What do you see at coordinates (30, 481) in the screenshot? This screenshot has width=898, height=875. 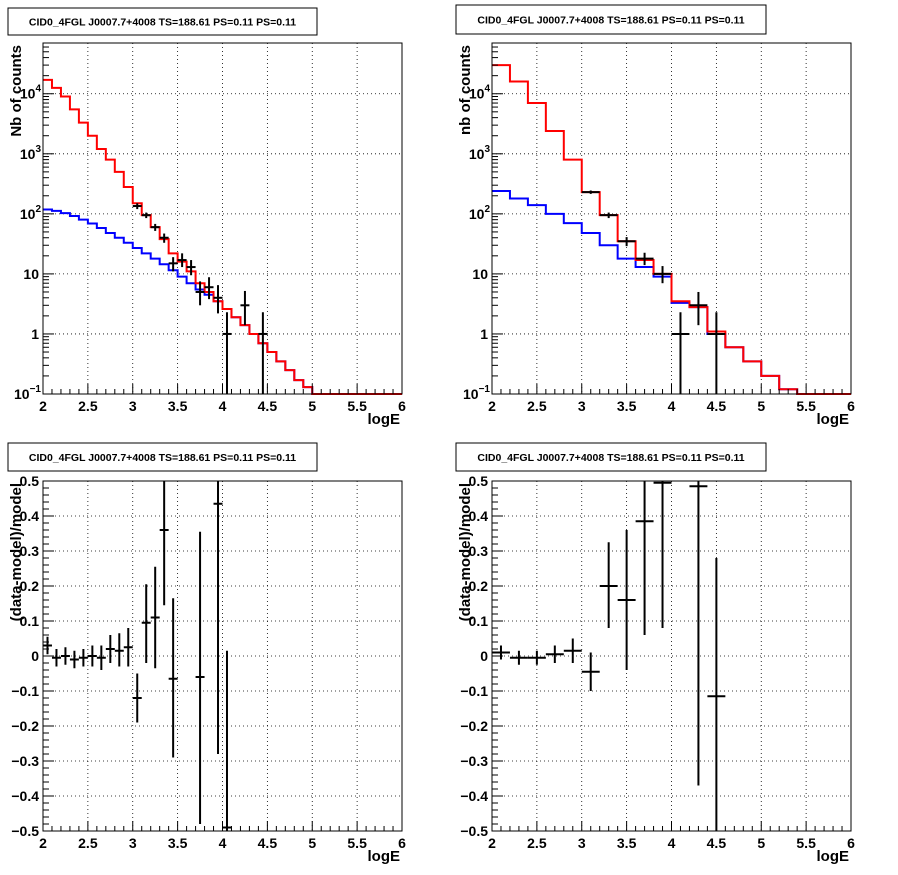 I see `y-tick-label: 0.5` at bounding box center [30, 481].